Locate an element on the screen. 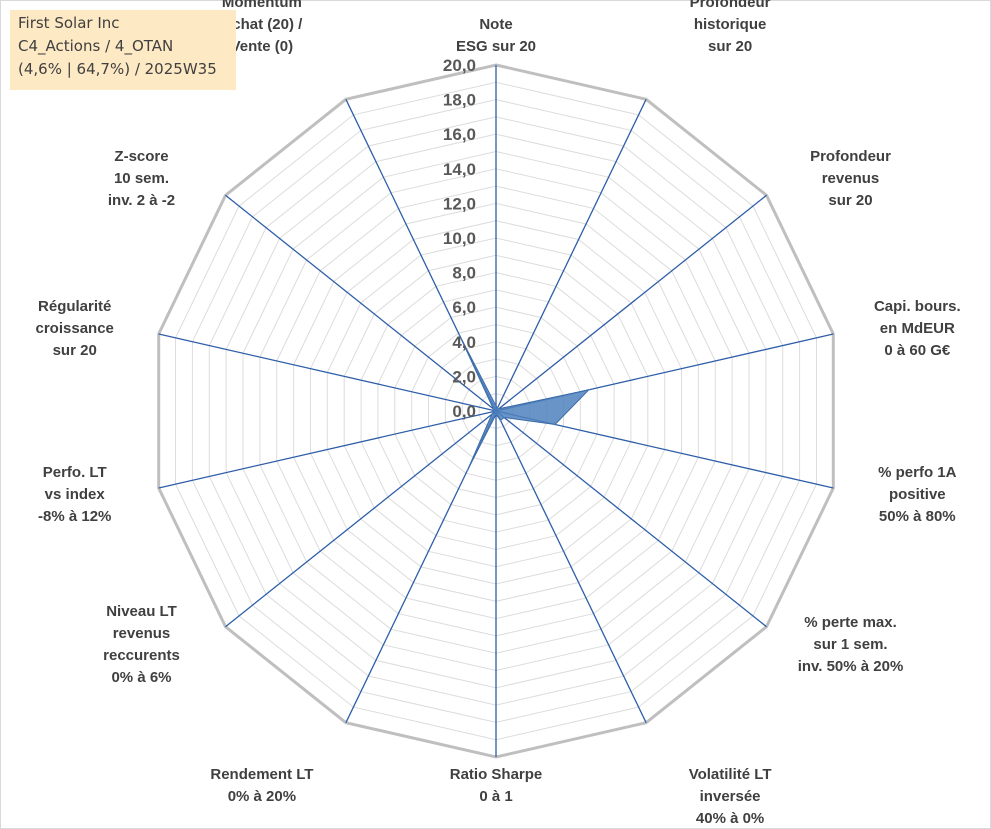 Image resolution: width=991 pixels, height=829 pixels. radar-series is located at coordinates (524, 402).